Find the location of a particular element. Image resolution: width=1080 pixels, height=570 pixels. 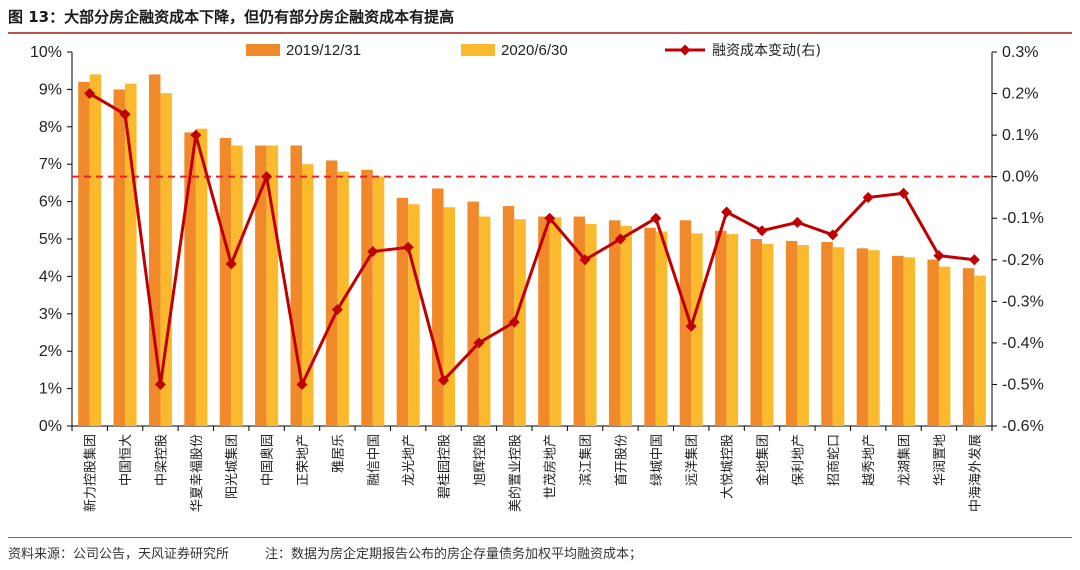

category-label: 华润置地 is located at coordinates (940, 460).